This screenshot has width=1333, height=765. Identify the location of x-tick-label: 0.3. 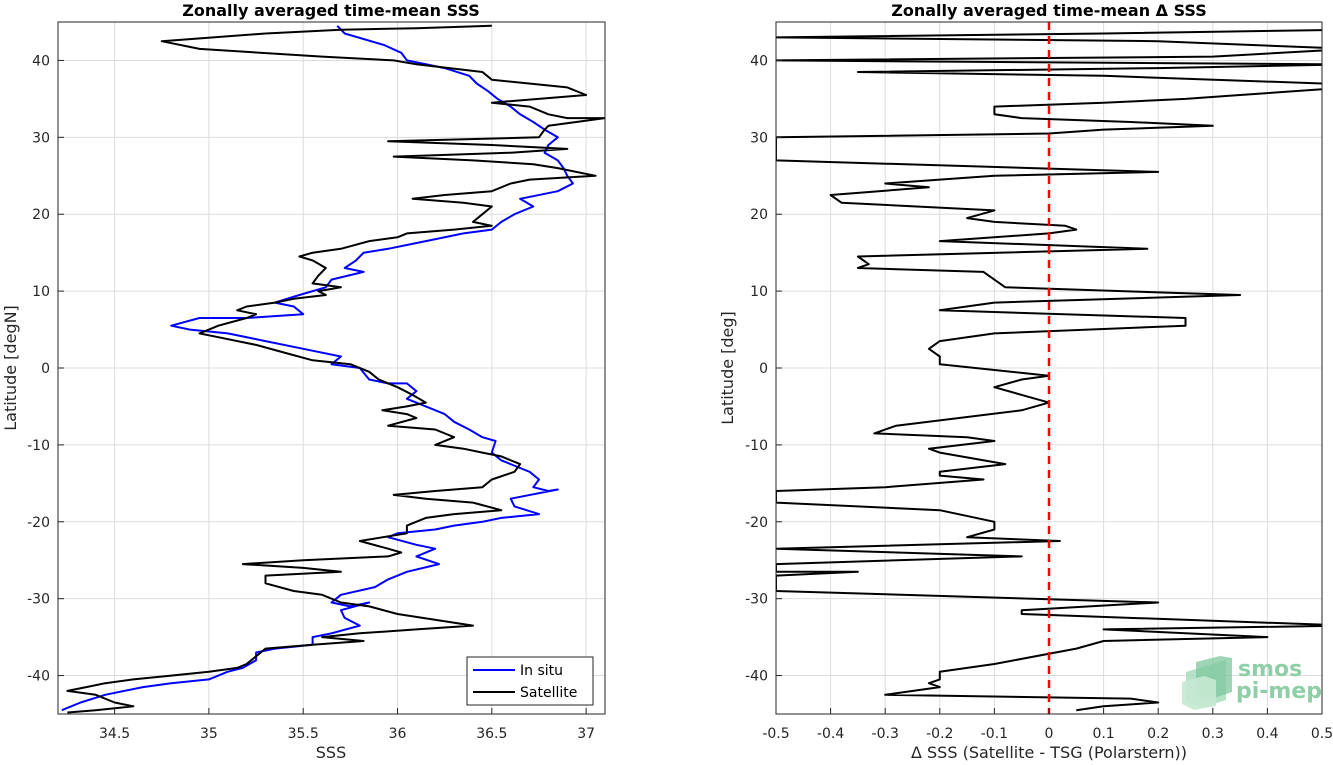
(1213, 734).